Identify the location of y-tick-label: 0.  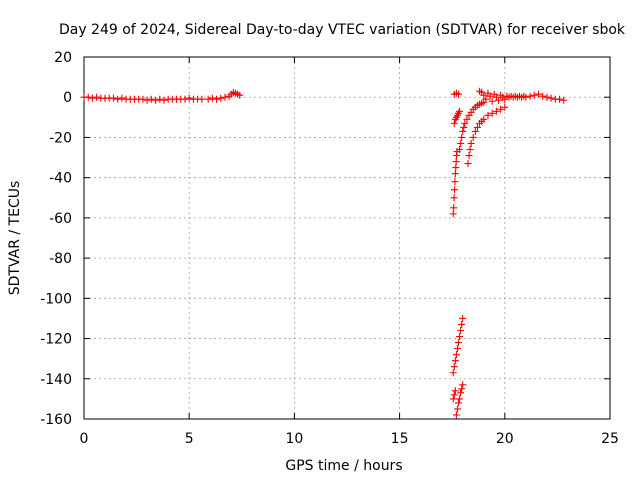
(67, 98).